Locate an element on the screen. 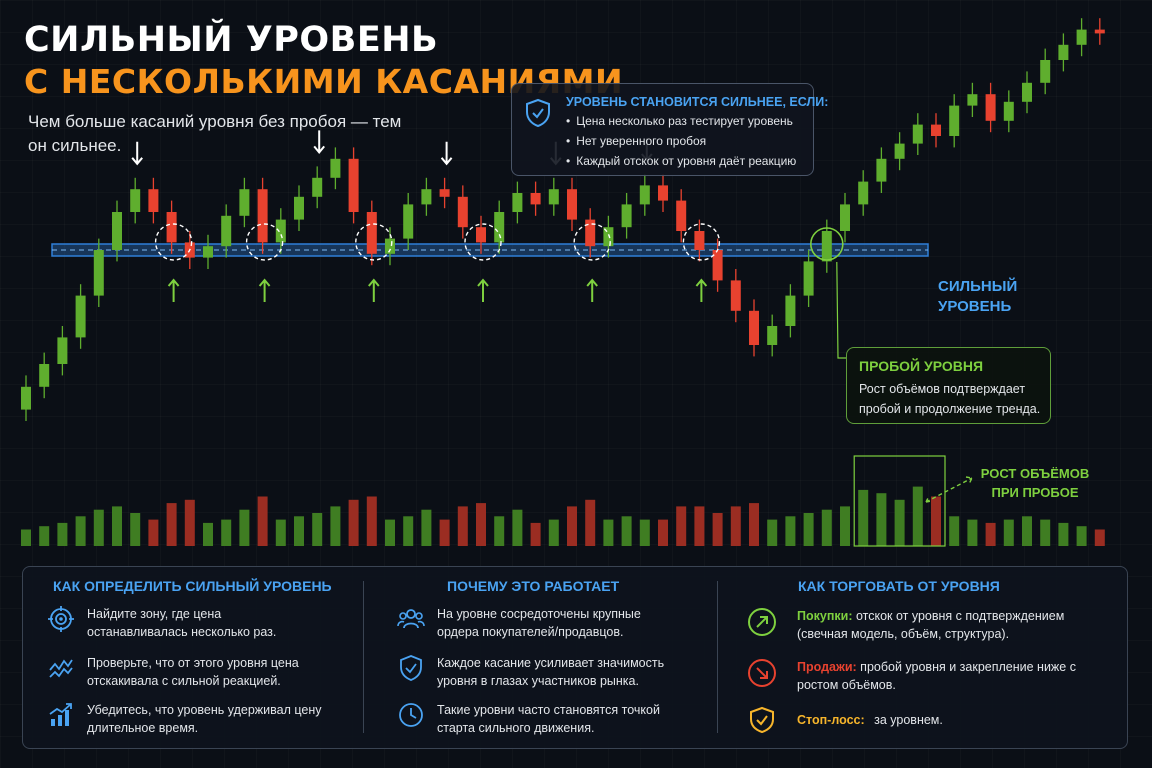  breakout-title: ПРОБОЙ УРОВНЯ is located at coordinates (921, 366).